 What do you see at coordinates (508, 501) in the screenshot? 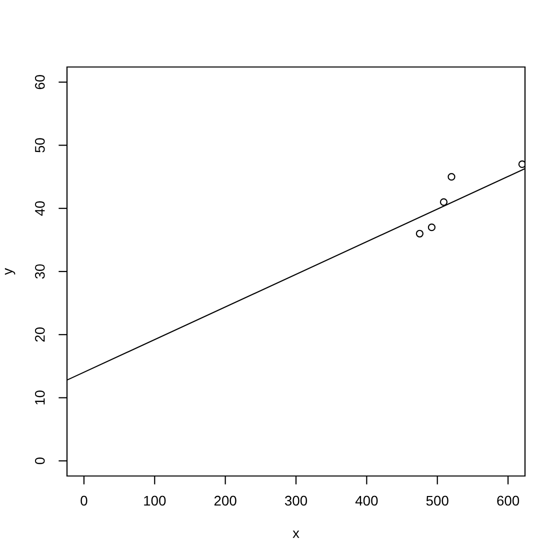
I see `x-tick-label: 600` at bounding box center [508, 501].